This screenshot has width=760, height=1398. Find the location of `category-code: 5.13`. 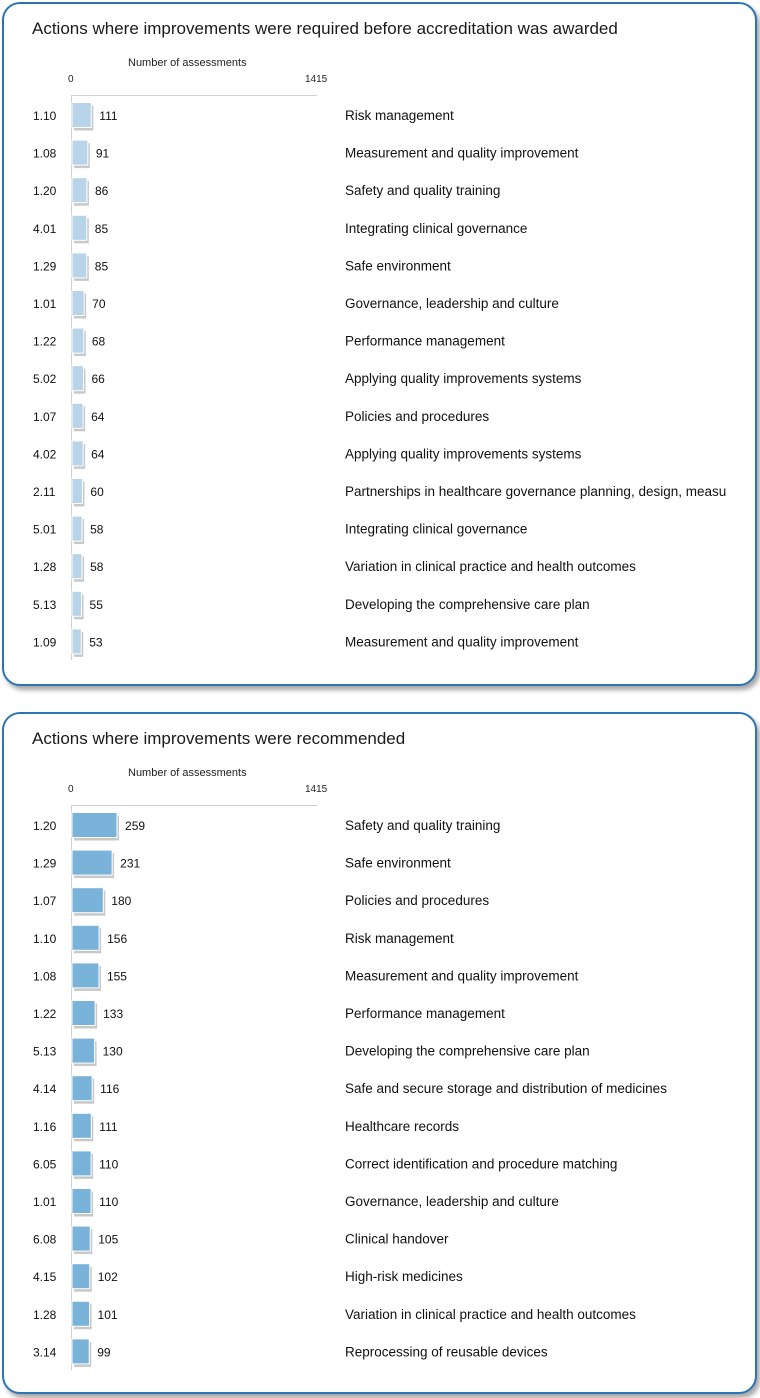

category-code: 5.13 is located at coordinates (45, 605).